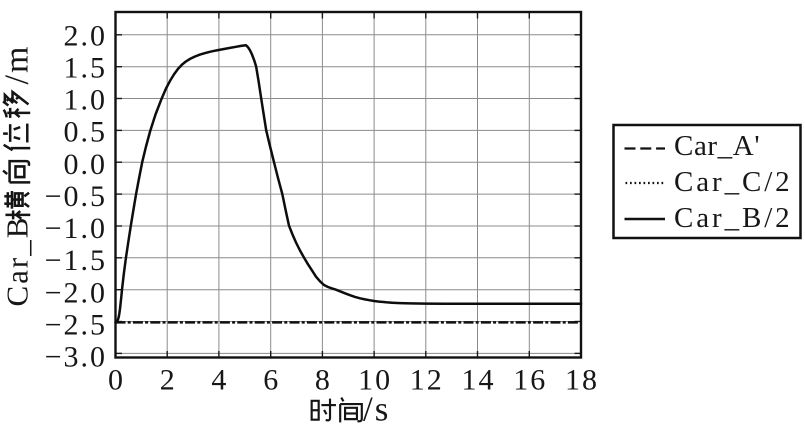 Image resolution: width=805 pixels, height=430 pixels. What do you see at coordinates (86, 100) in the screenshot?
I see `svg-text: 1.0` at bounding box center [86, 100].